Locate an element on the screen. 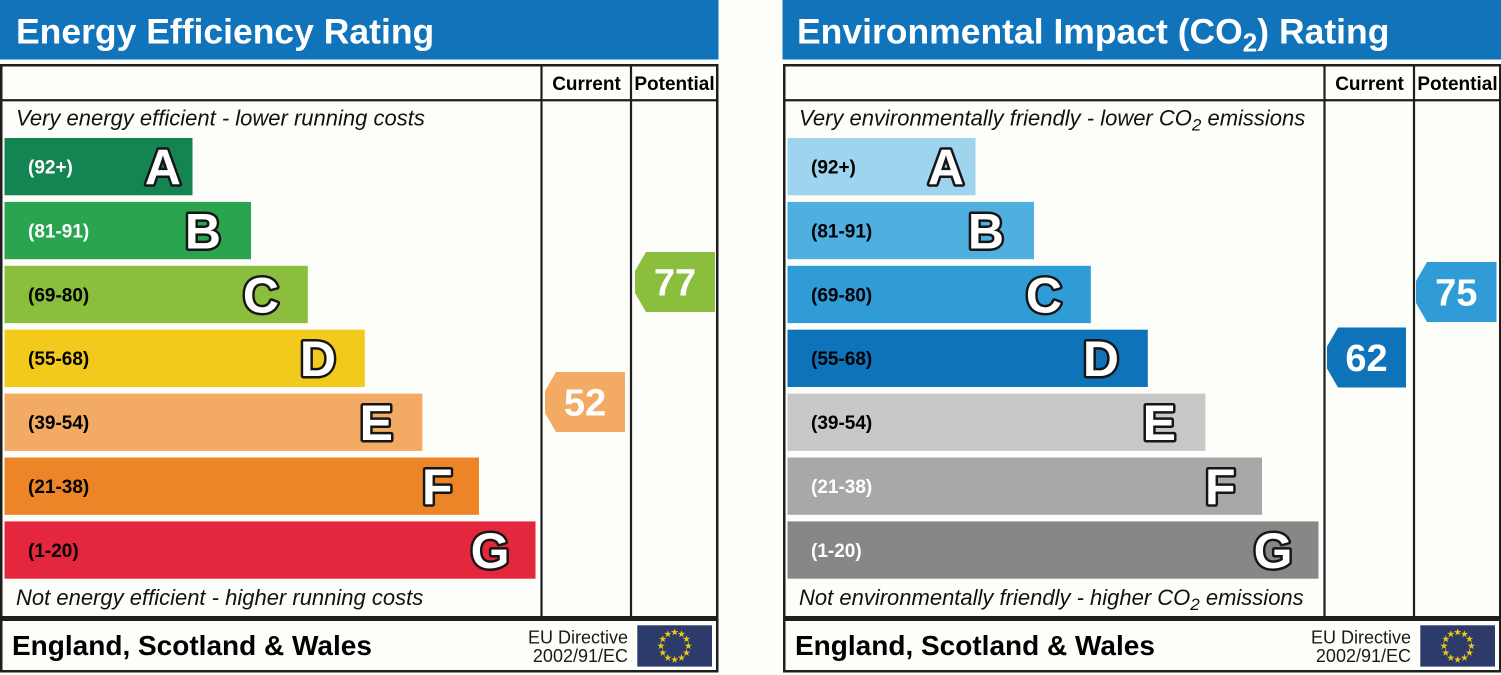  svg-text:Environmental Impact (CO2) Rat: Environmental Impact (CO2) Rating is located at coordinates (1093, 35).